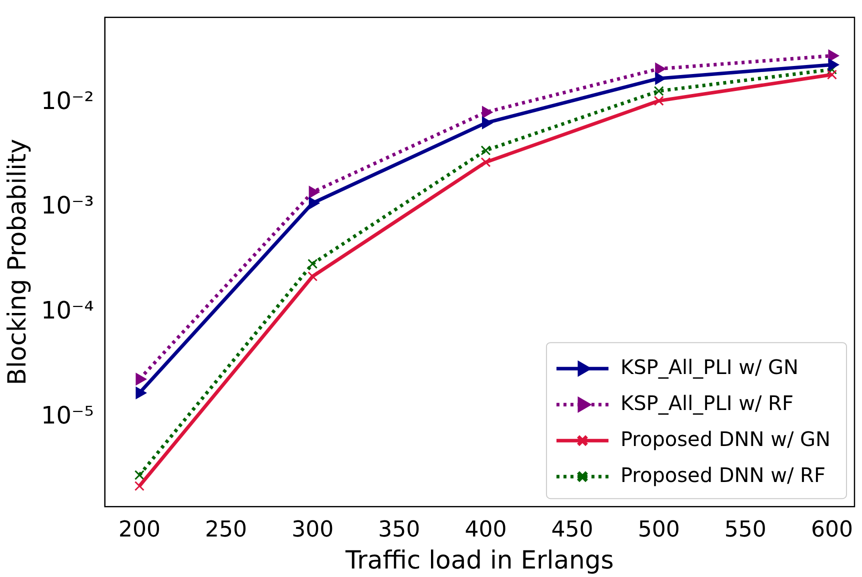 This screenshot has height=577, width=862. I want to click on x-tick-label: 400, so click(485, 530).